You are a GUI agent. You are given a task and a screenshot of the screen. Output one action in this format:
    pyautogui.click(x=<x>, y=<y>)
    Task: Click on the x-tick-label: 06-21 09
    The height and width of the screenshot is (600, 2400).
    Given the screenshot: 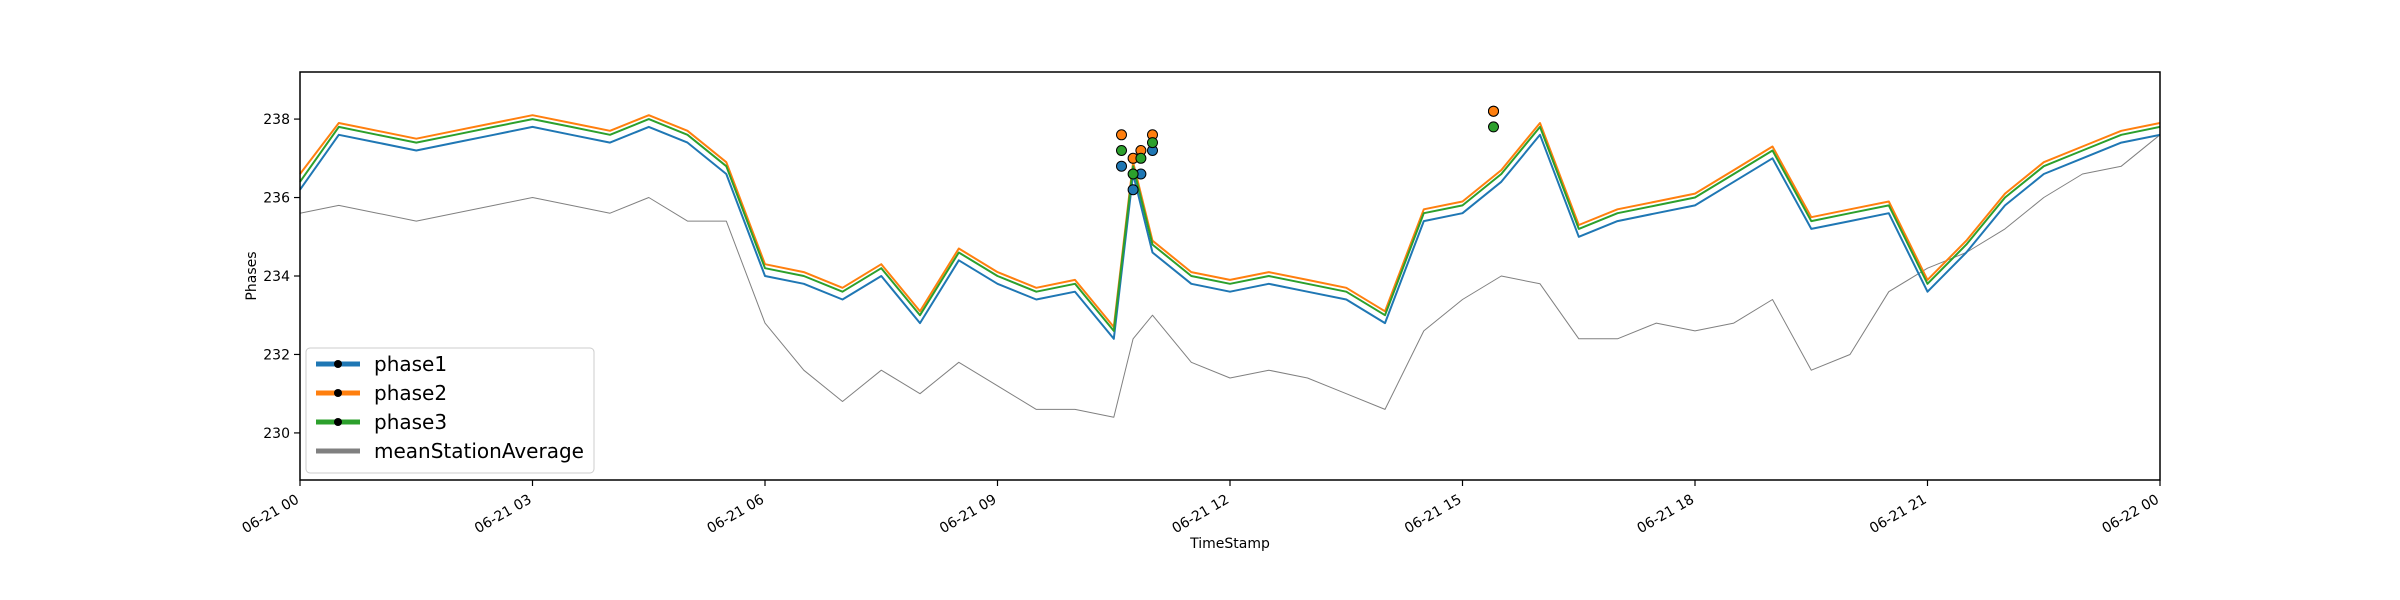 What is the action you would take?
    pyautogui.click(x=968, y=514)
    